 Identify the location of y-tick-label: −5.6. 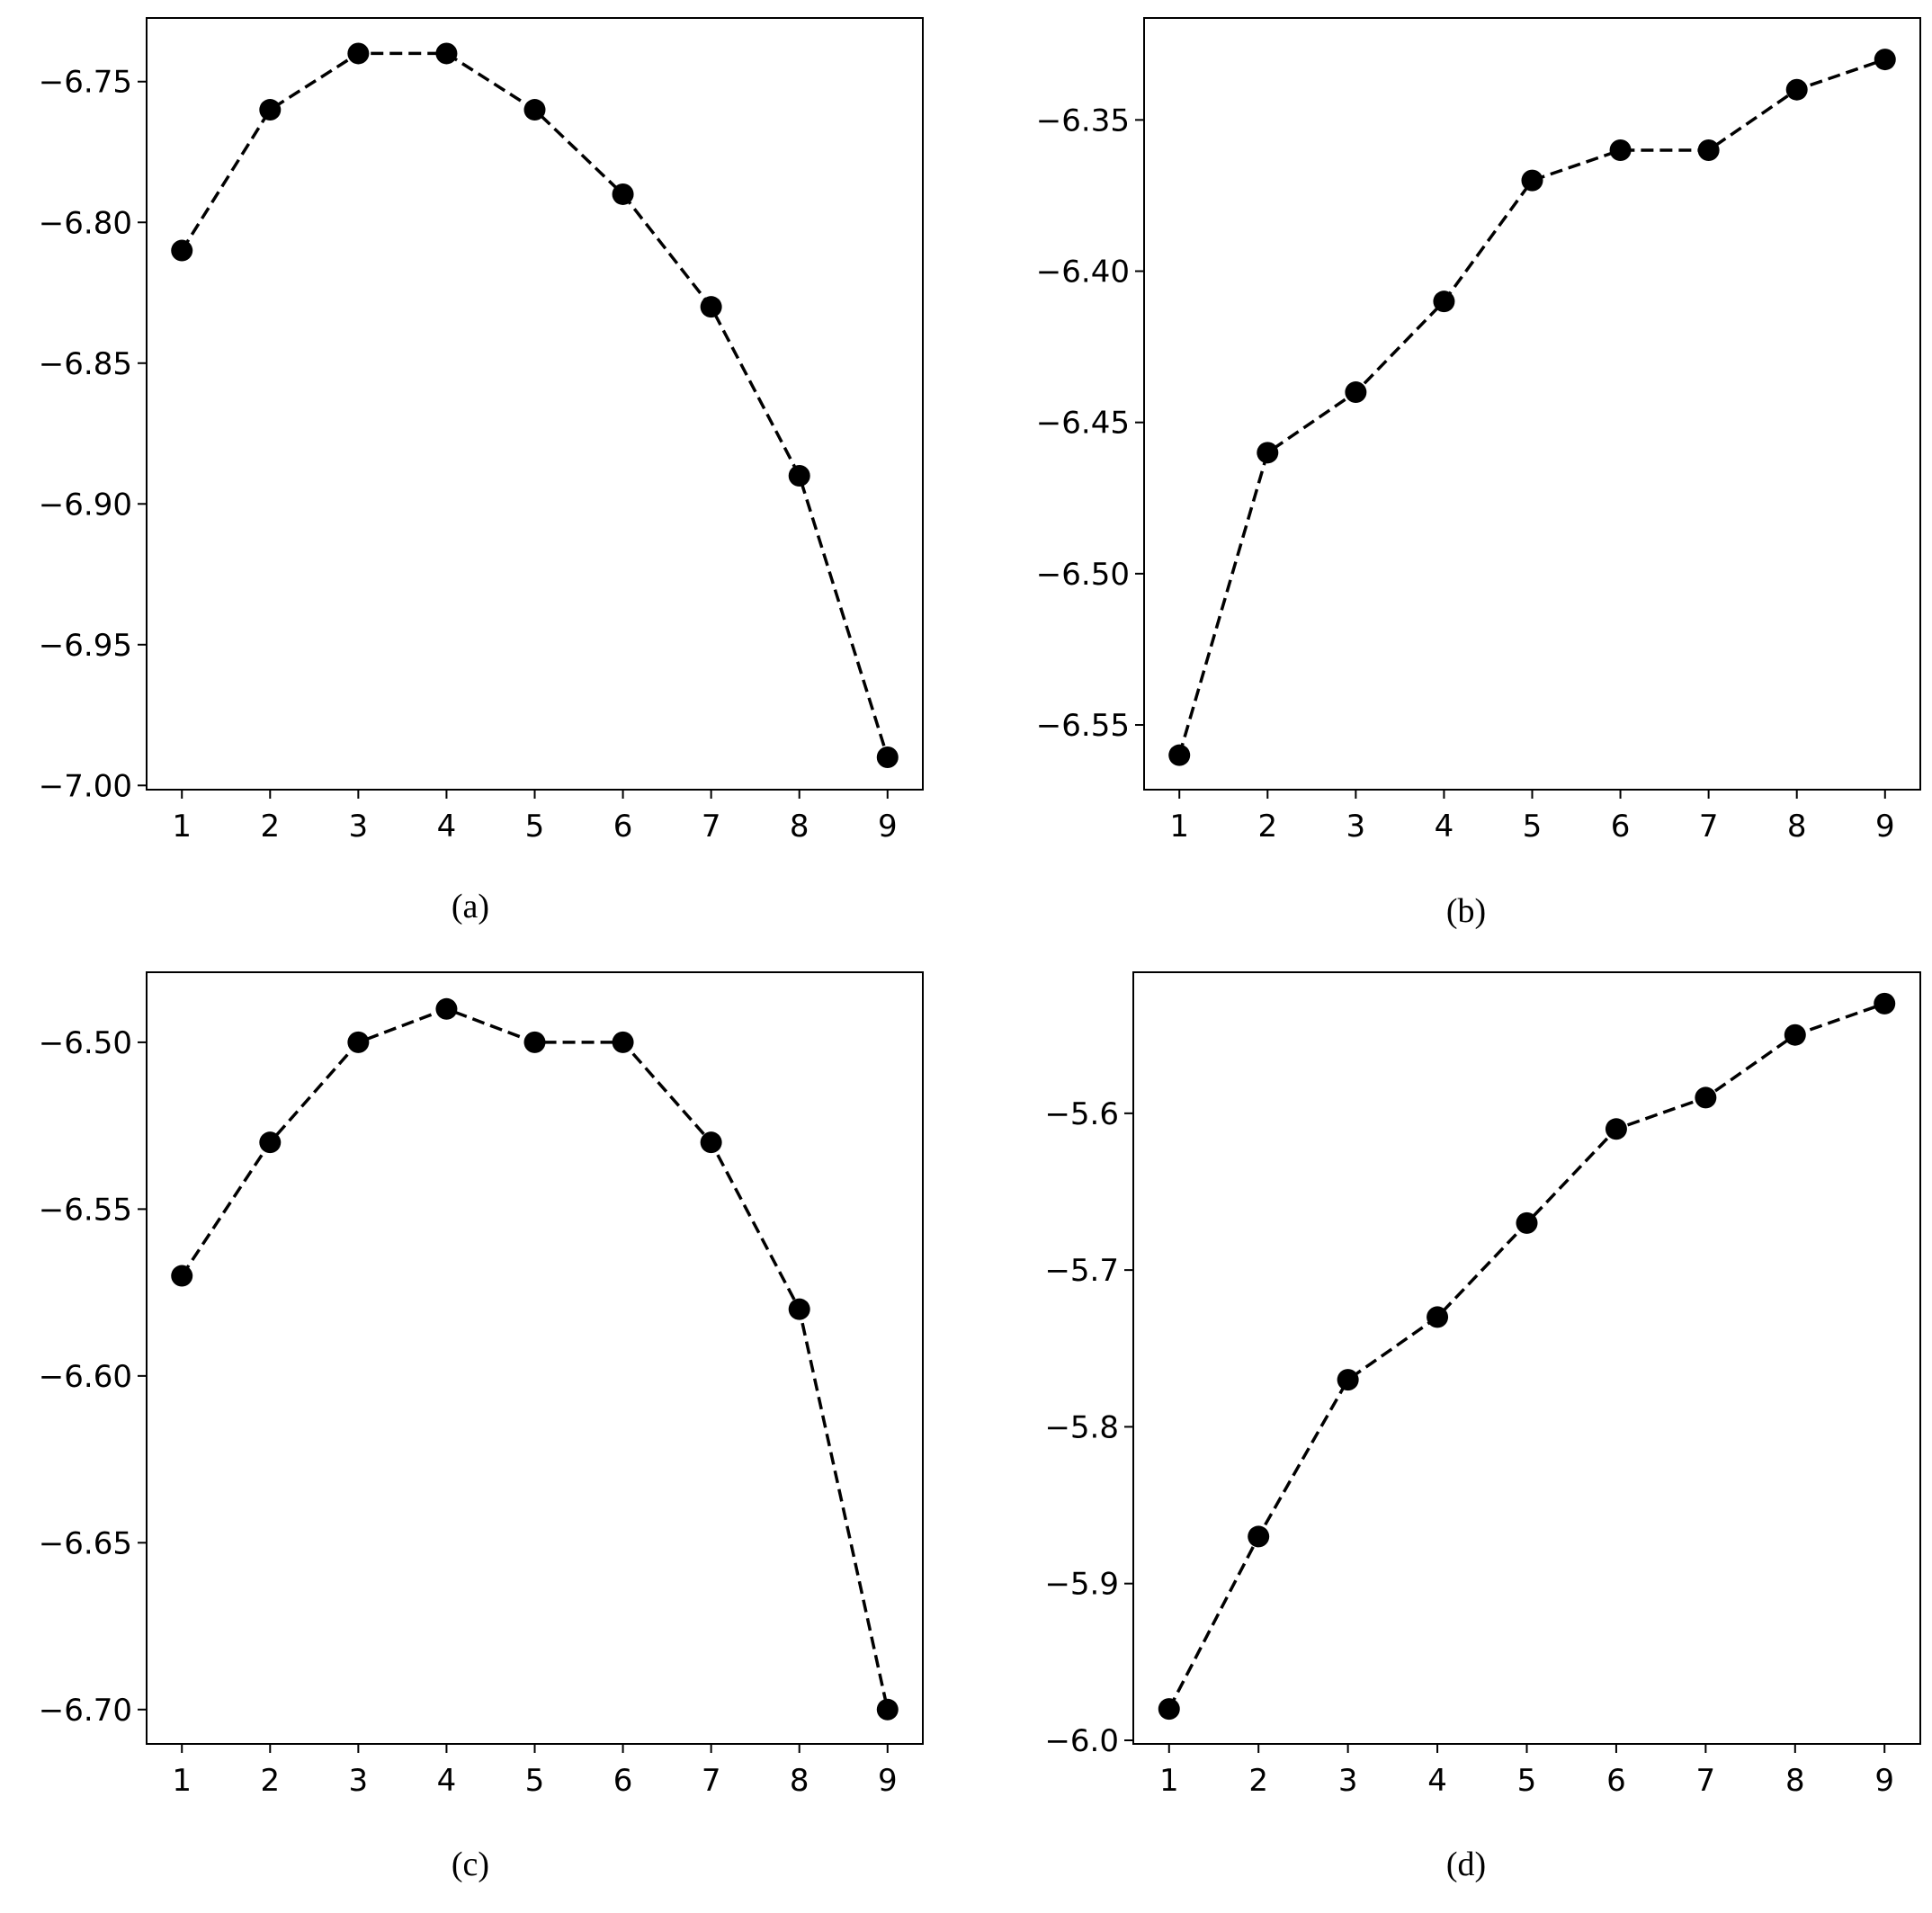
(1081, 1114).